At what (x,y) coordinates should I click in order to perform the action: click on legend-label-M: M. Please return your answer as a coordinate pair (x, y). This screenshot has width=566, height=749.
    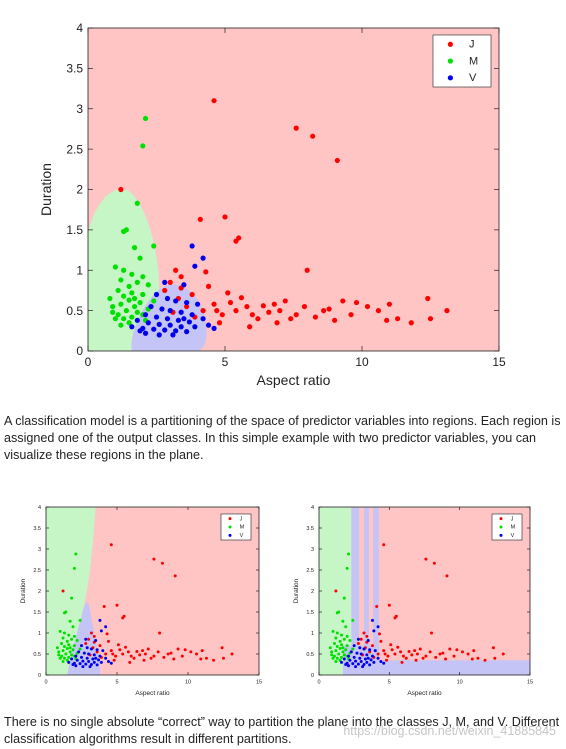
    Looking at the image, I should click on (473, 61).